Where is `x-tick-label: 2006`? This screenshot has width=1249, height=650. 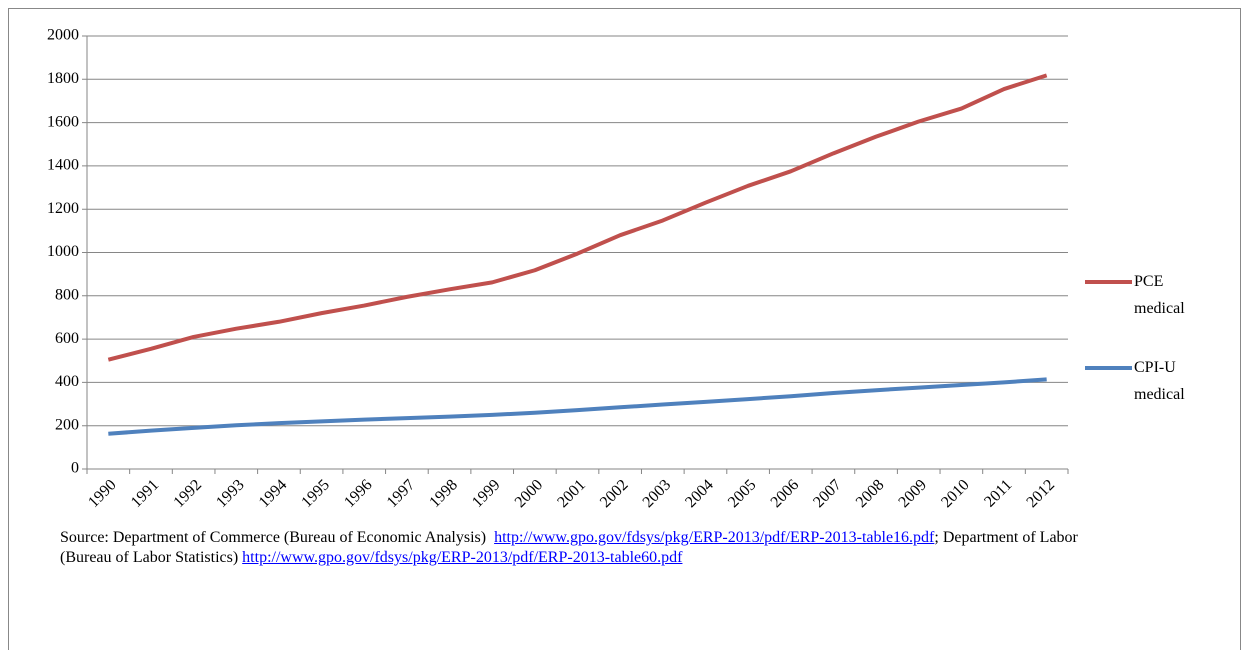 x-tick-label: 2006 is located at coordinates (785, 493).